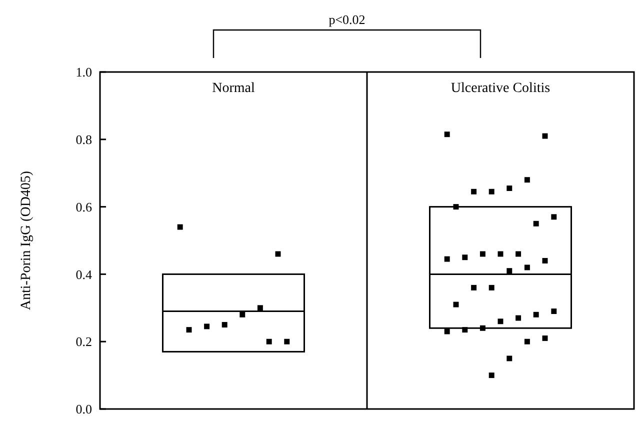  Describe the element at coordinates (26, 240) in the screenshot. I see `y-axis-title: Anti-Porin IgG (OD405)` at that location.